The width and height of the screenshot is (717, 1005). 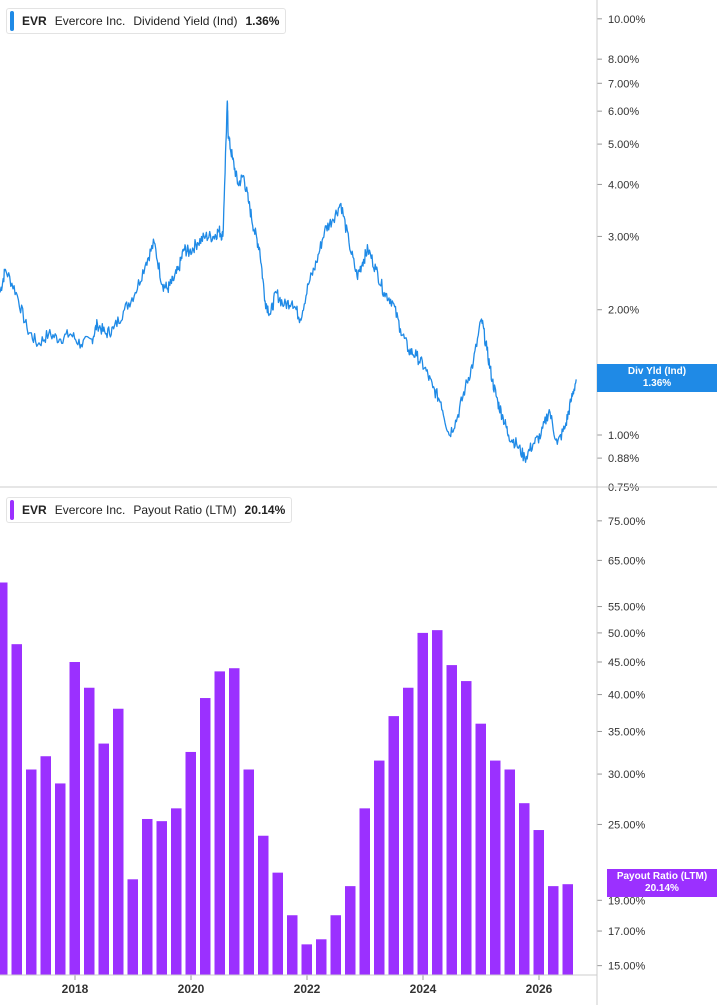 What do you see at coordinates (623, 185) in the screenshot?
I see `yield-tick-label: 4.00%` at bounding box center [623, 185].